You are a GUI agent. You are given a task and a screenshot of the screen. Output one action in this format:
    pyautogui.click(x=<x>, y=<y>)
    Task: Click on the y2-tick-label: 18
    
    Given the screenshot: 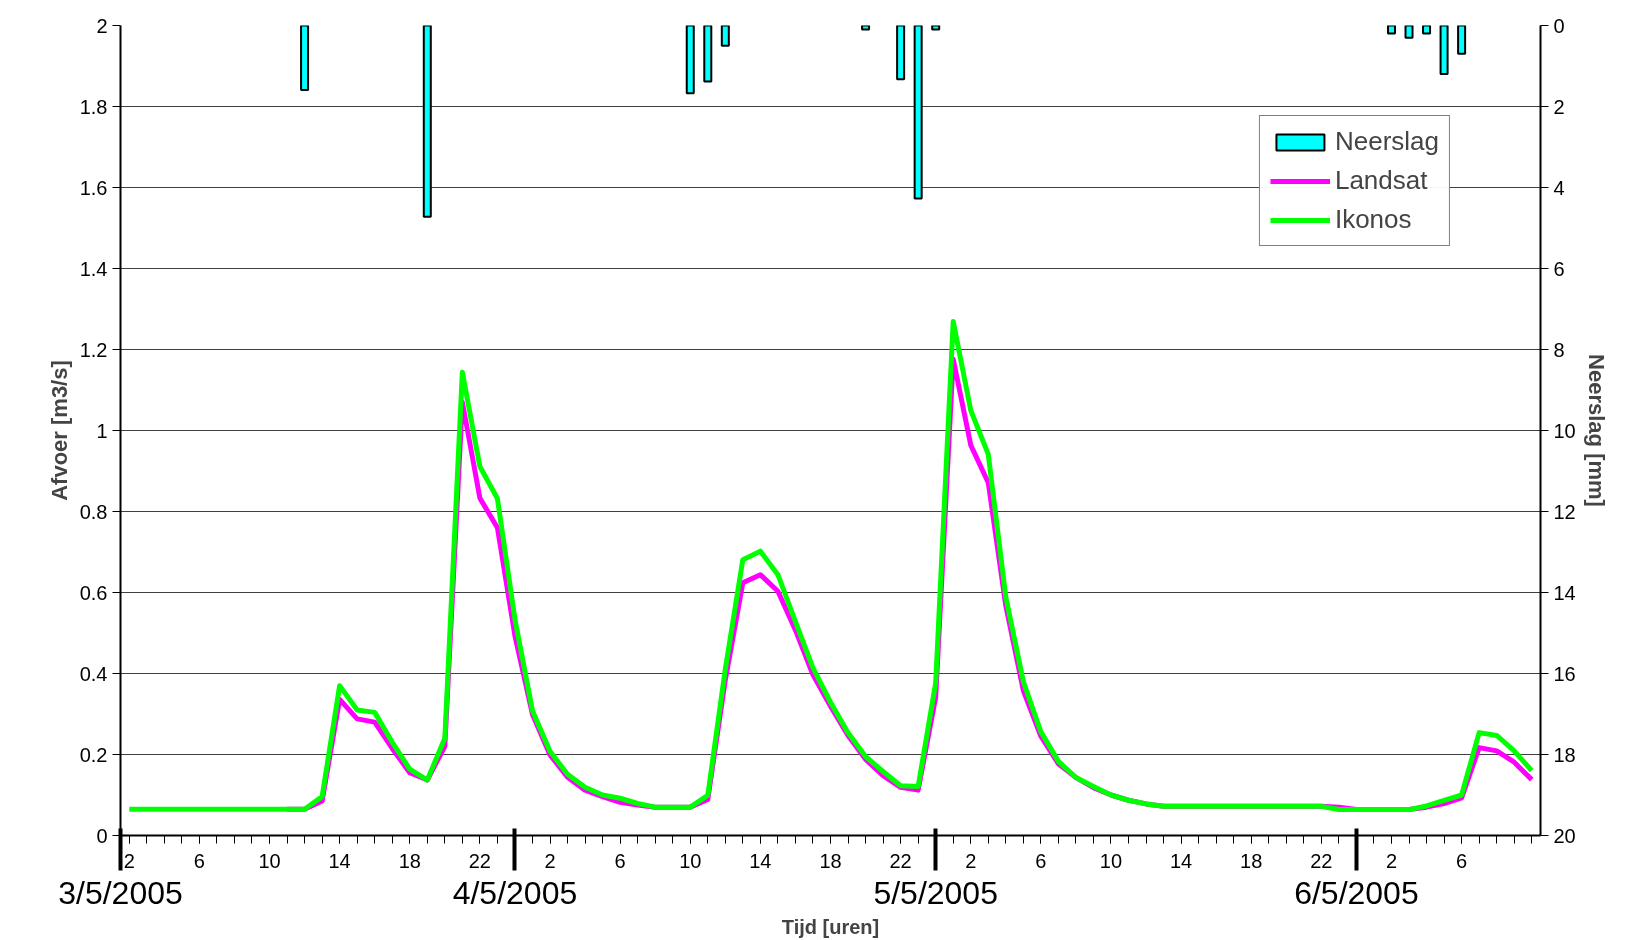 What is the action you would take?
    pyautogui.click(x=1564, y=754)
    